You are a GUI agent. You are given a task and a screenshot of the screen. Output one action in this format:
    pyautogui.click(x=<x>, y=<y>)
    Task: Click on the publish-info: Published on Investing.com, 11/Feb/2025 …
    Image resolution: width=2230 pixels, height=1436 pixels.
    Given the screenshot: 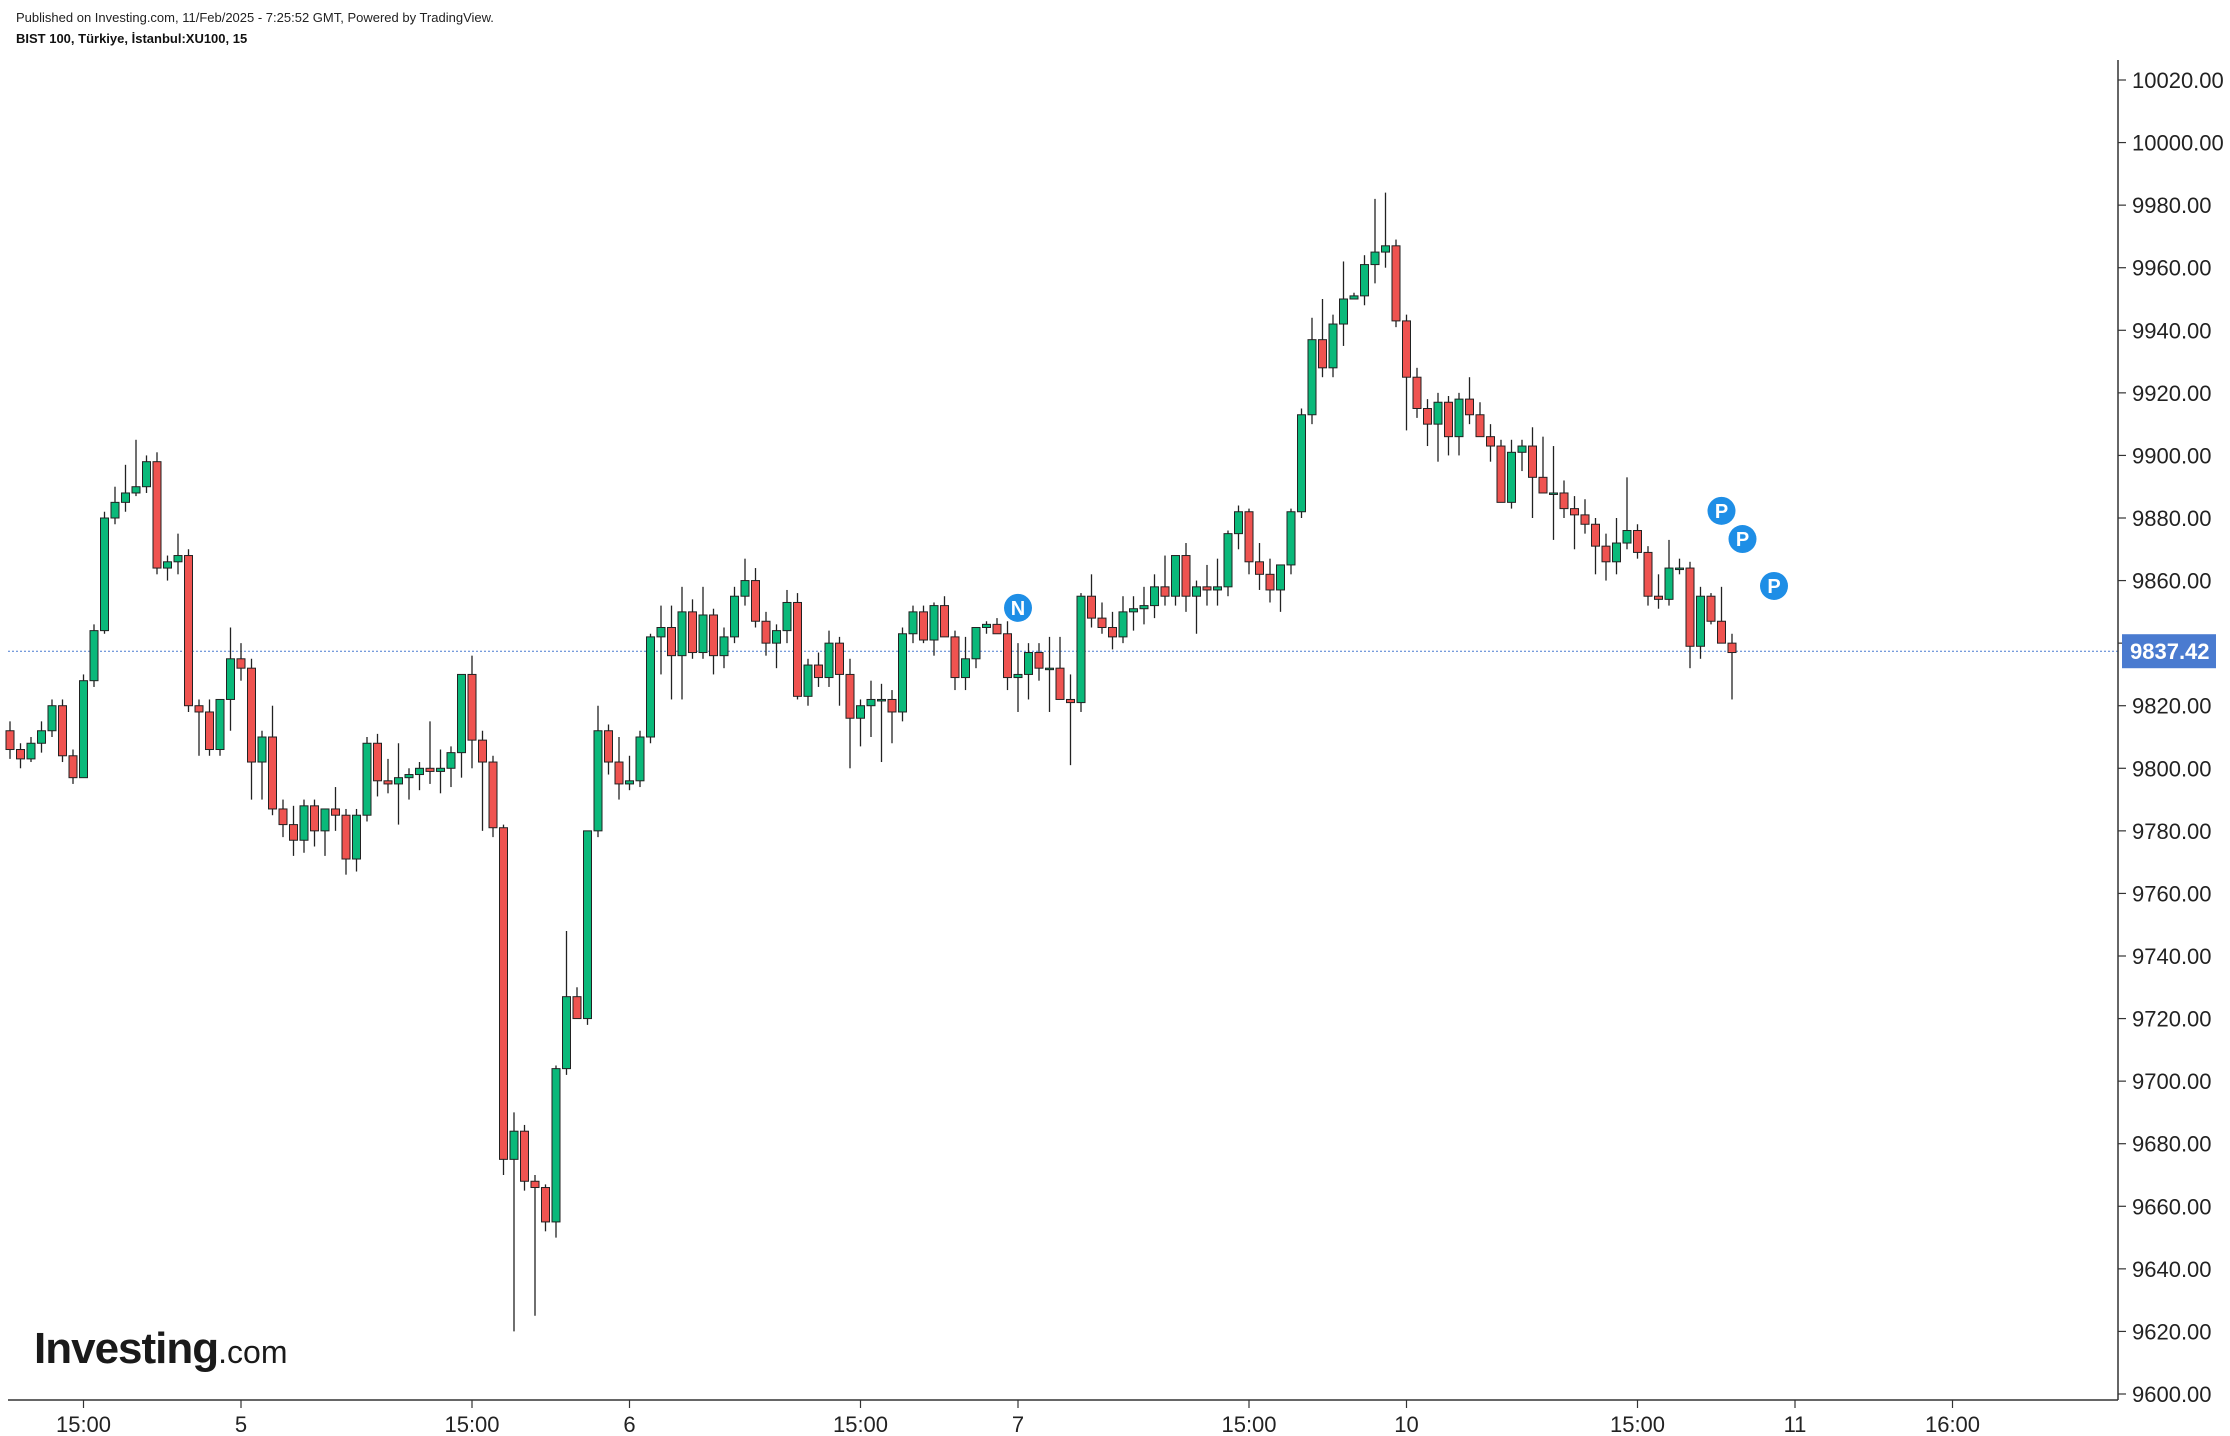 What is the action you would take?
    pyautogui.click(x=255, y=17)
    